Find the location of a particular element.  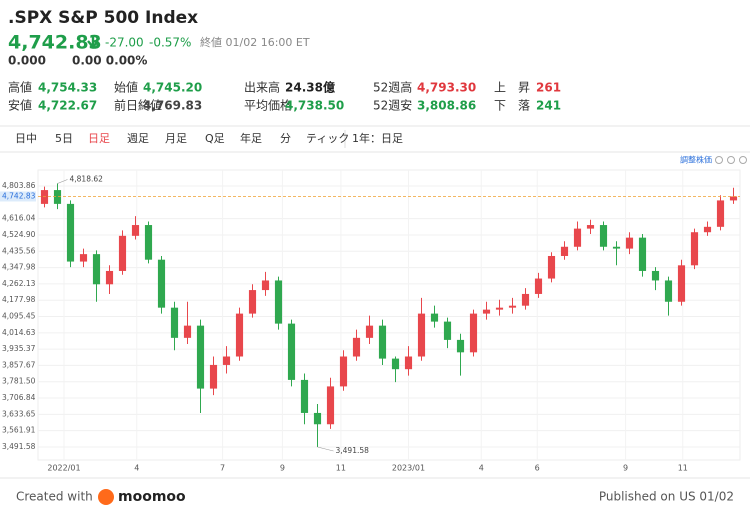

ext-change: 0.00 0.00% is located at coordinates (109, 61).